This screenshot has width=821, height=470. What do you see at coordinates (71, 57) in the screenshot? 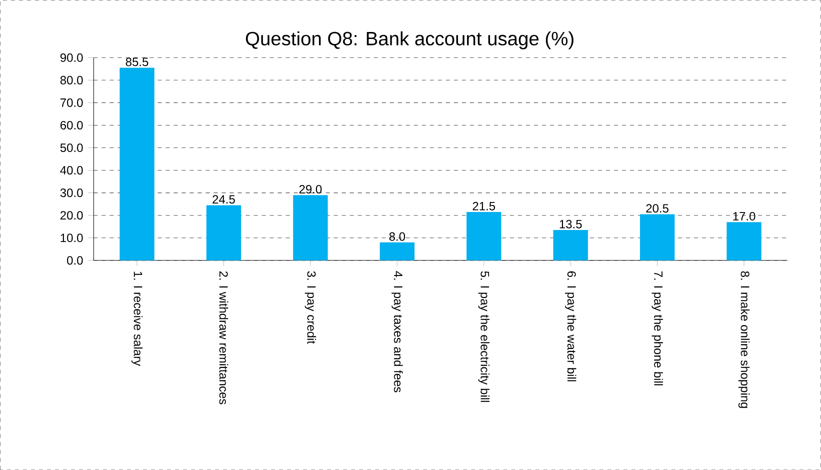
I see `y-tick-label: 90.0` at bounding box center [71, 57].